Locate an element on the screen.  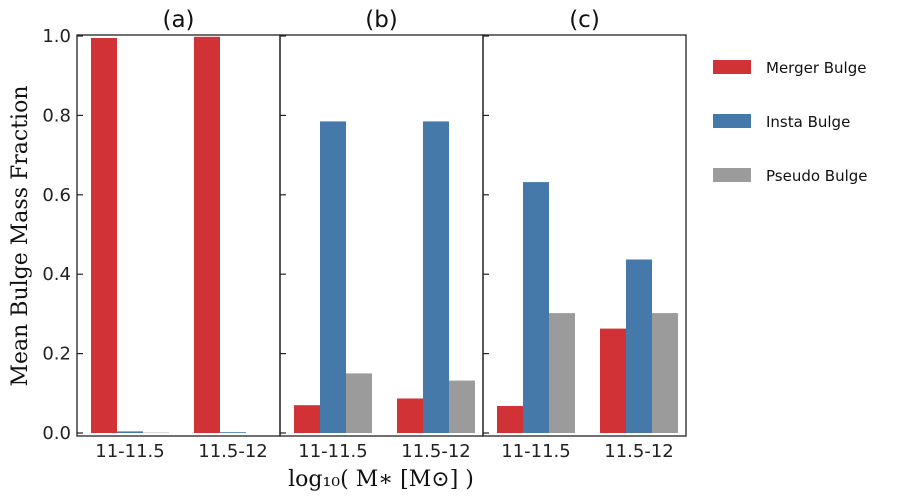
y-tick-label-5: 1.0 is located at coordinates (56, 36).